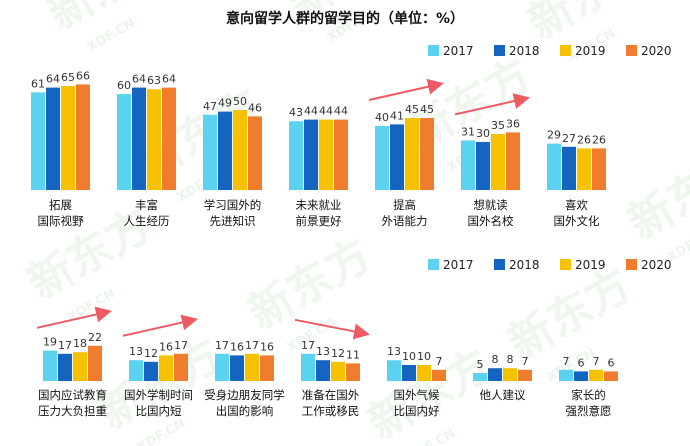 The width and height of the screenshot is (690, 446). I want to click on category-label: 国内应试教育, so click(72, 395).